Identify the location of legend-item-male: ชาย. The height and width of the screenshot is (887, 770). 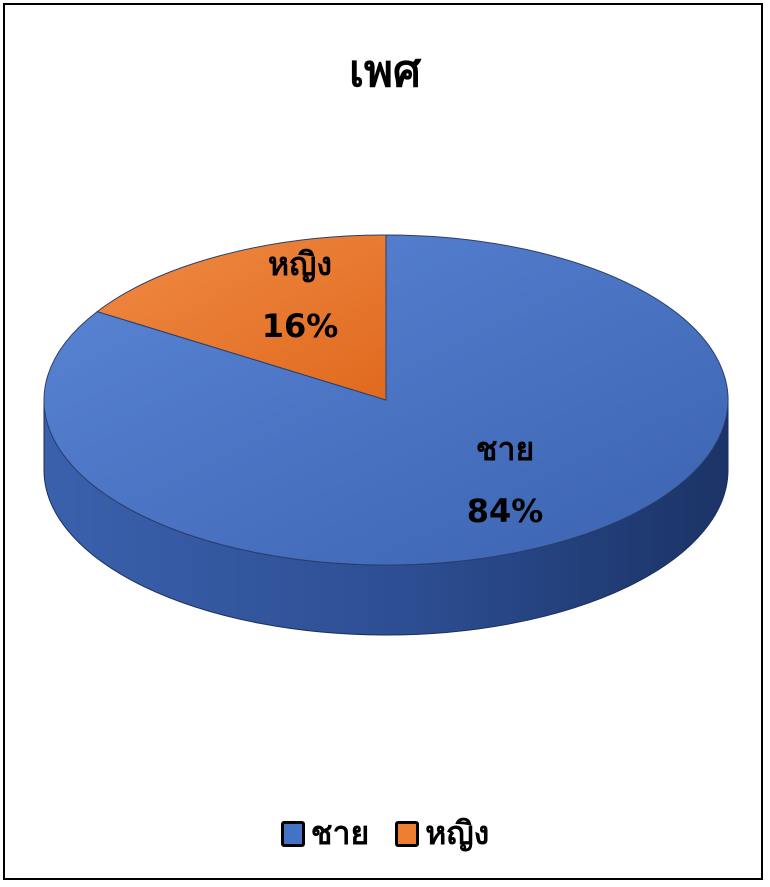
(325, 833).